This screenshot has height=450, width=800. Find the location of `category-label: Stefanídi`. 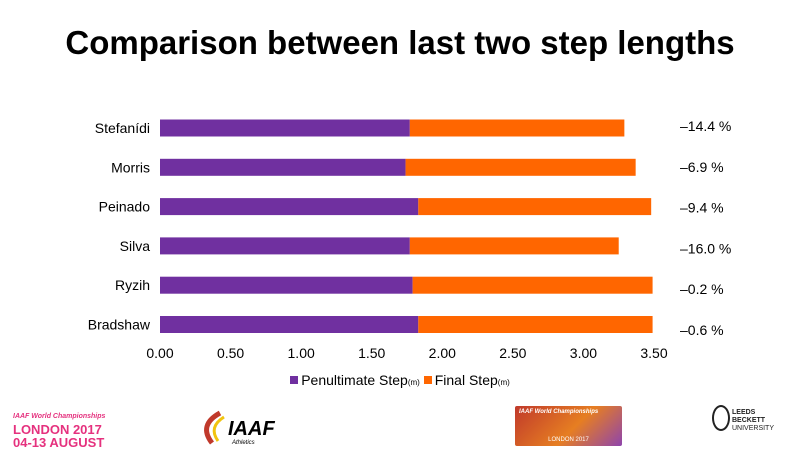

category-label: Stefanídi is located at coordinates (122, 128).